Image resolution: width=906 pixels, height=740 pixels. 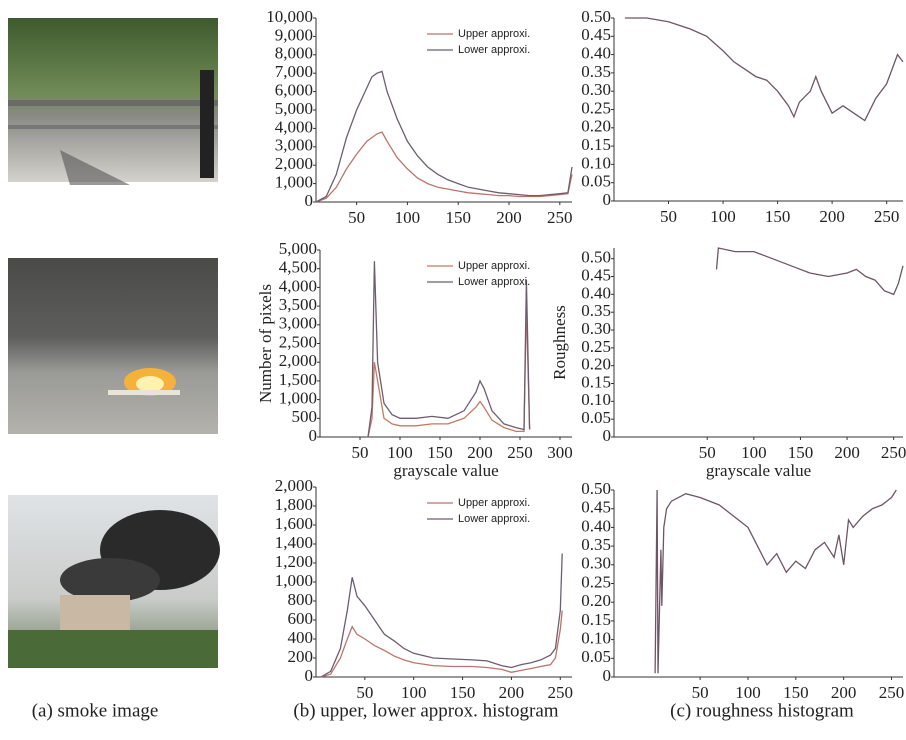 I want to click on y-tick-label: 9,000, so click(x=294, y=34).